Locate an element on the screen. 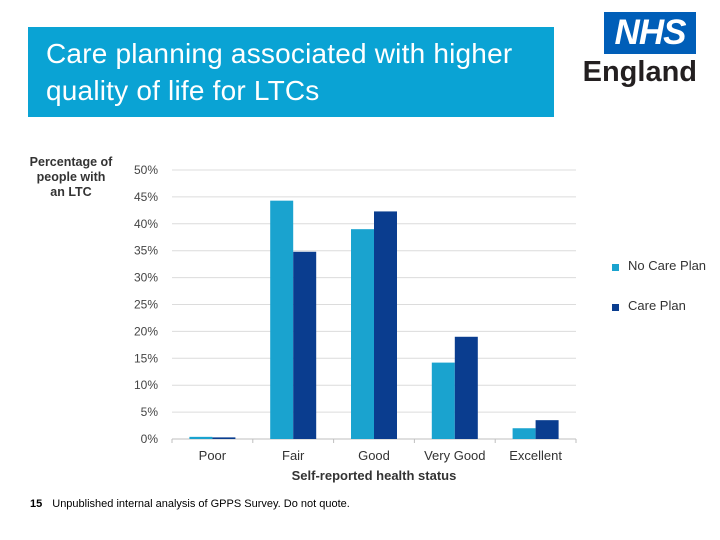  y-tick-label: 25% is located at coordinates (146, 305).